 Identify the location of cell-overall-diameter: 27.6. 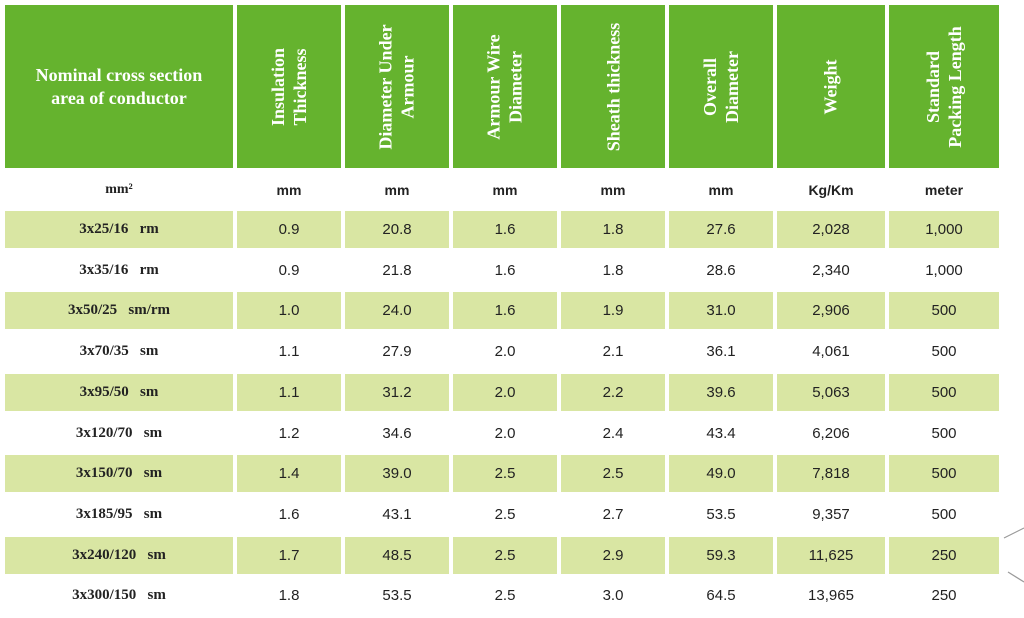
(721, 229).